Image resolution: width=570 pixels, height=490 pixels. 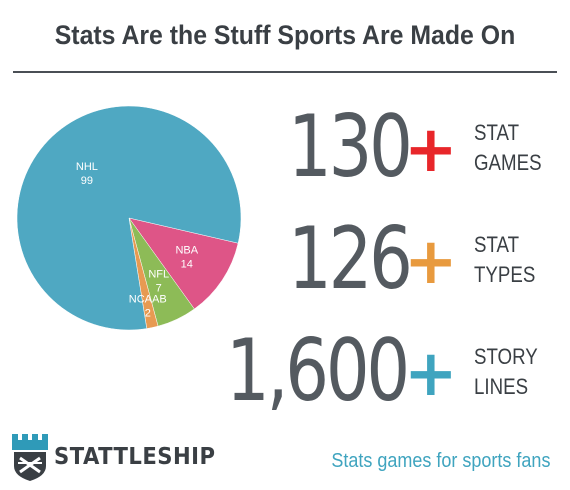 I want to click on stat-label-games-line1: STAT, so click(x=497, y=132).